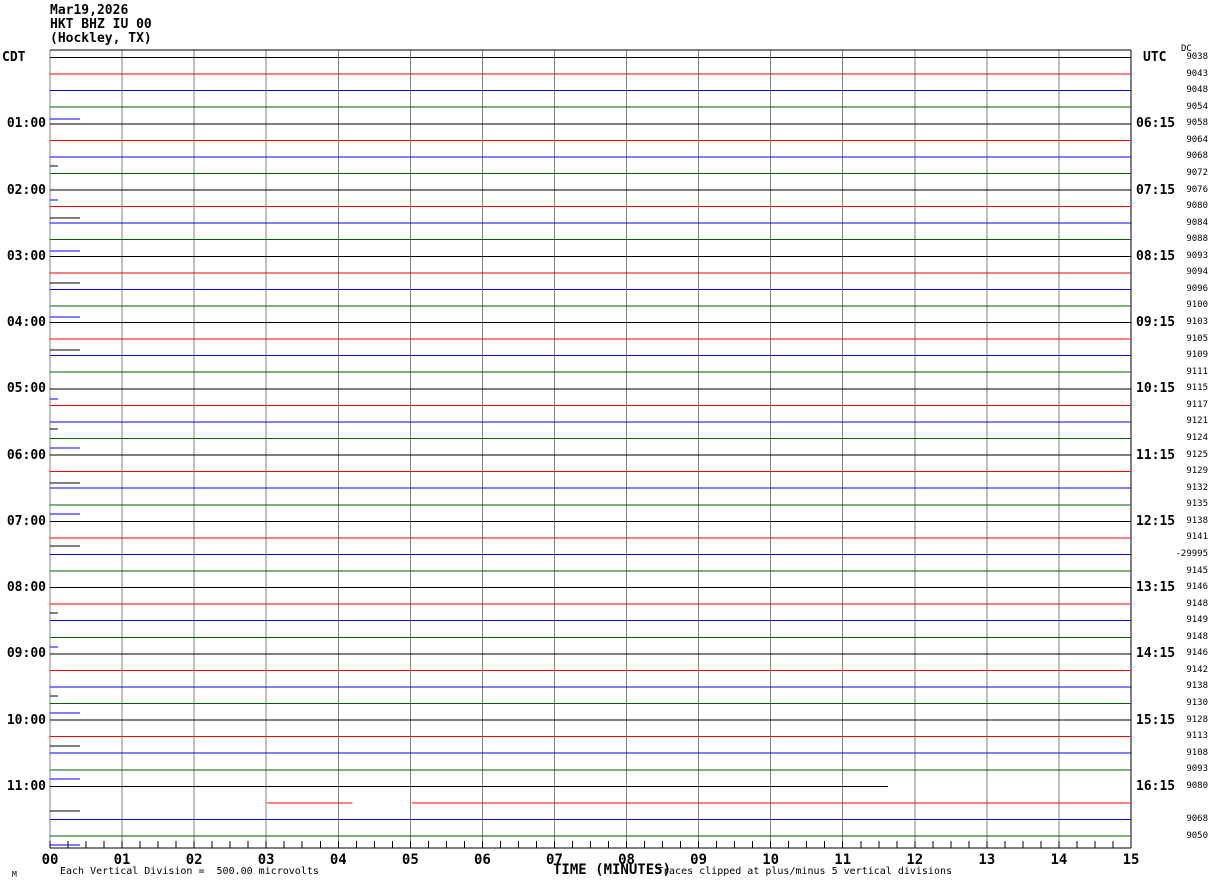 This screenshot has width=1210, height=886. Describe the element at coordinates (771, 860) in the screenshot. I see `x-tick-label: 10` at that location.